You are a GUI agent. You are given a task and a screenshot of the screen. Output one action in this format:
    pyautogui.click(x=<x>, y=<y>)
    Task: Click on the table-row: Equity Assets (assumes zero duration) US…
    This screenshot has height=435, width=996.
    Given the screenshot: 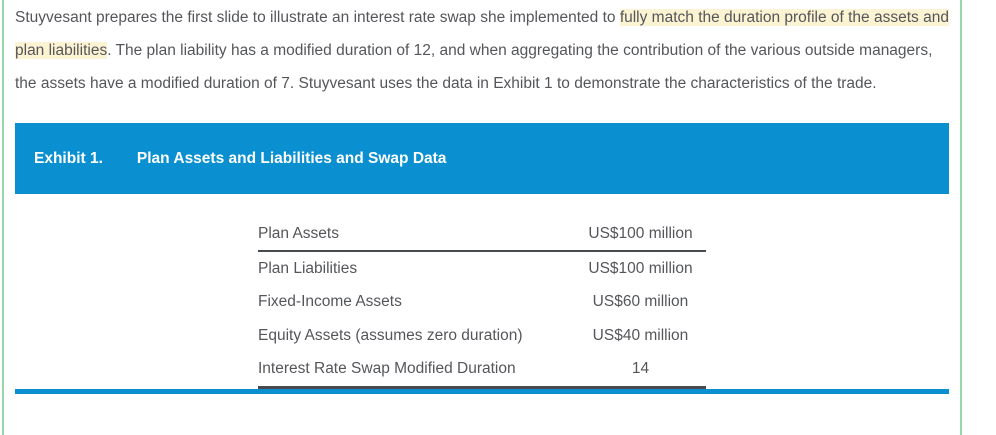 What is the action you would take?
    pyautogui.click(x=482, y=336)
    